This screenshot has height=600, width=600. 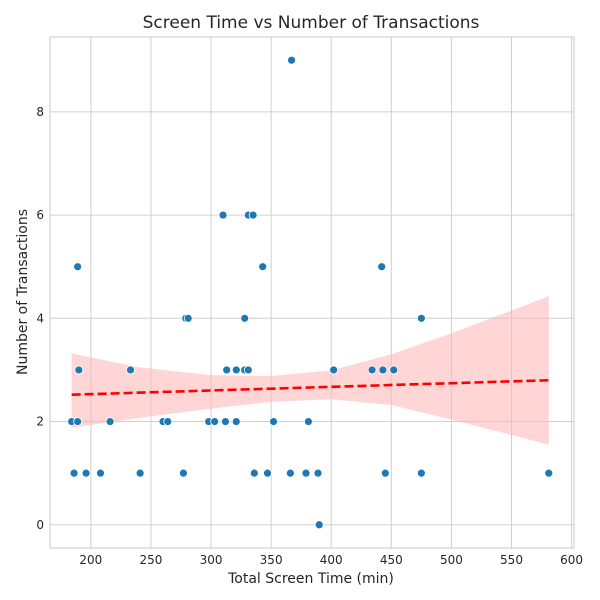 I want to click on x-tick-label: 550, so click(x=511, y=560).